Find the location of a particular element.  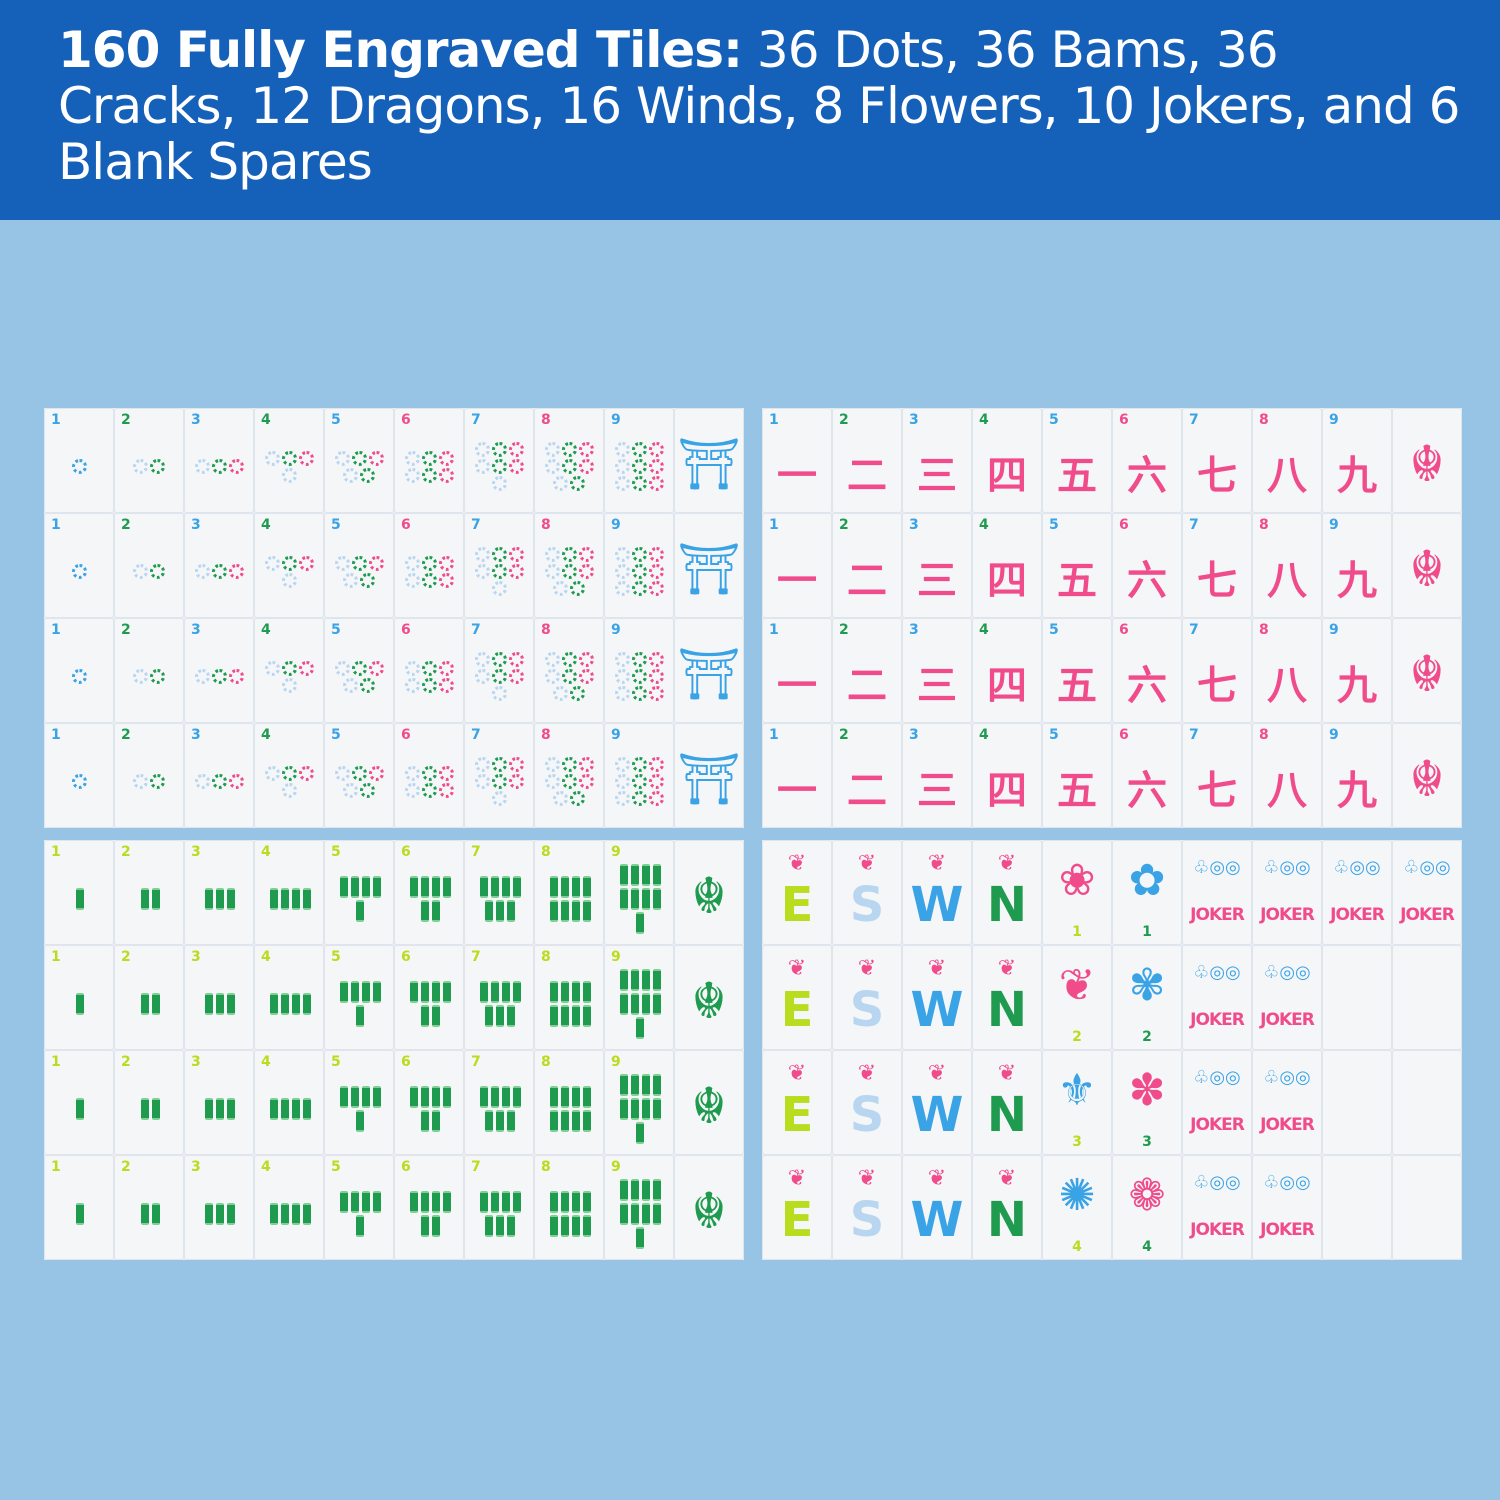

crack-character: 三 is located at coordinates (937, 476).